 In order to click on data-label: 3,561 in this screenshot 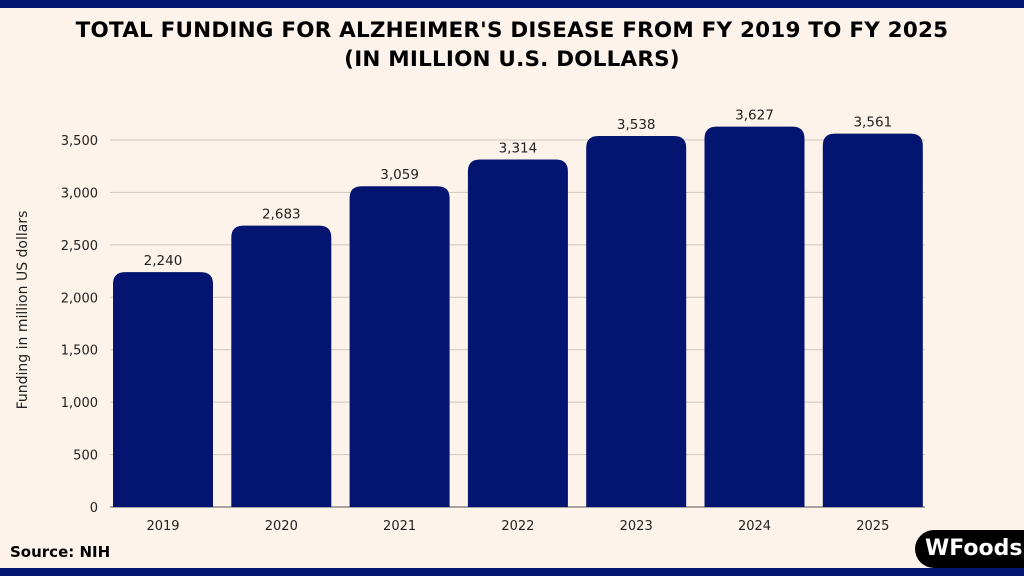, I will do `click(872, 123)`.